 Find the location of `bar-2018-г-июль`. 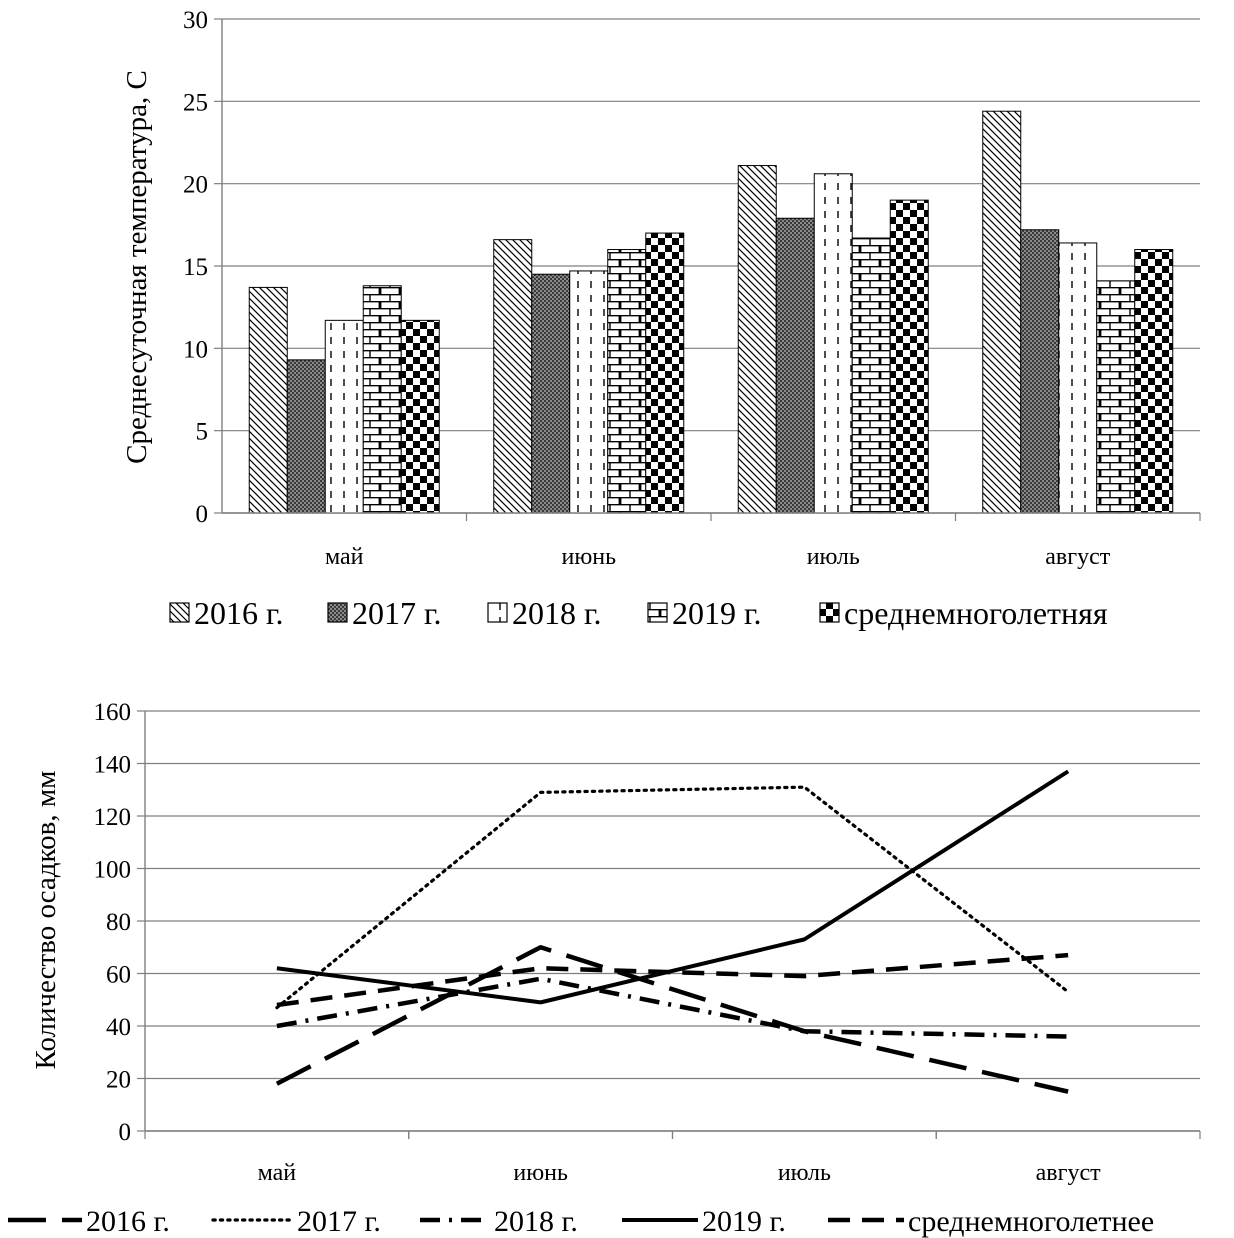

bar-2018-г-июль is located at coordinates (833, 343).